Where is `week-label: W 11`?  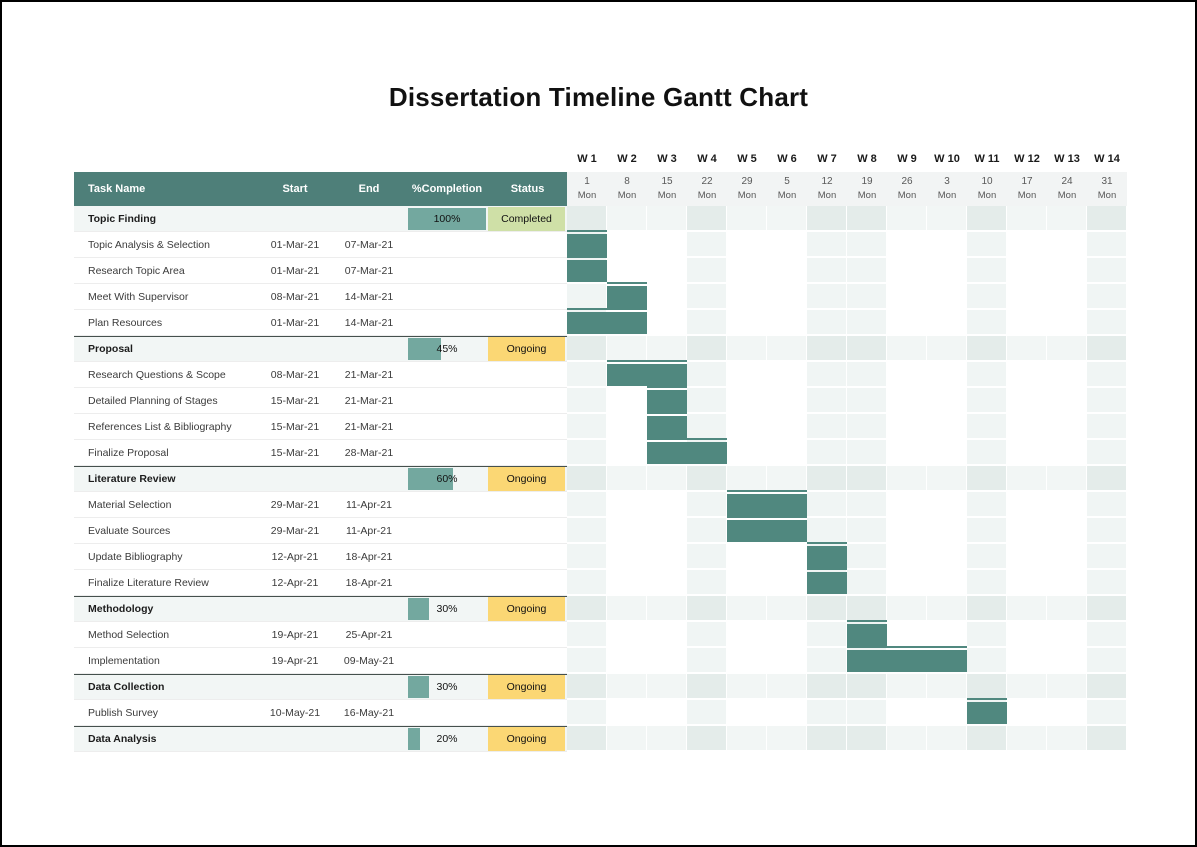 week-label: W 11 is located at coordinates (987, 159).